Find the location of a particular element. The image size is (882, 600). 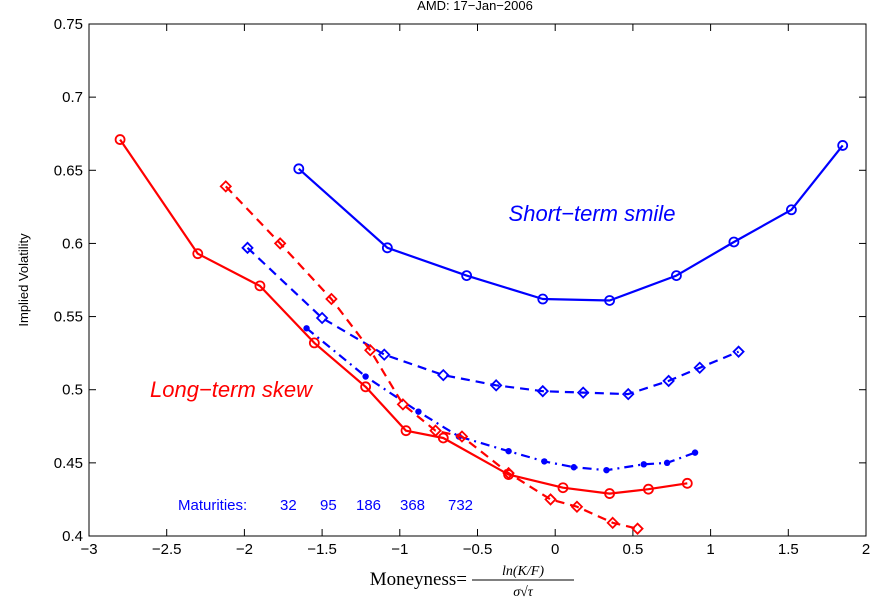

x-tick-label: 1 is located at coordinates (710, 549).